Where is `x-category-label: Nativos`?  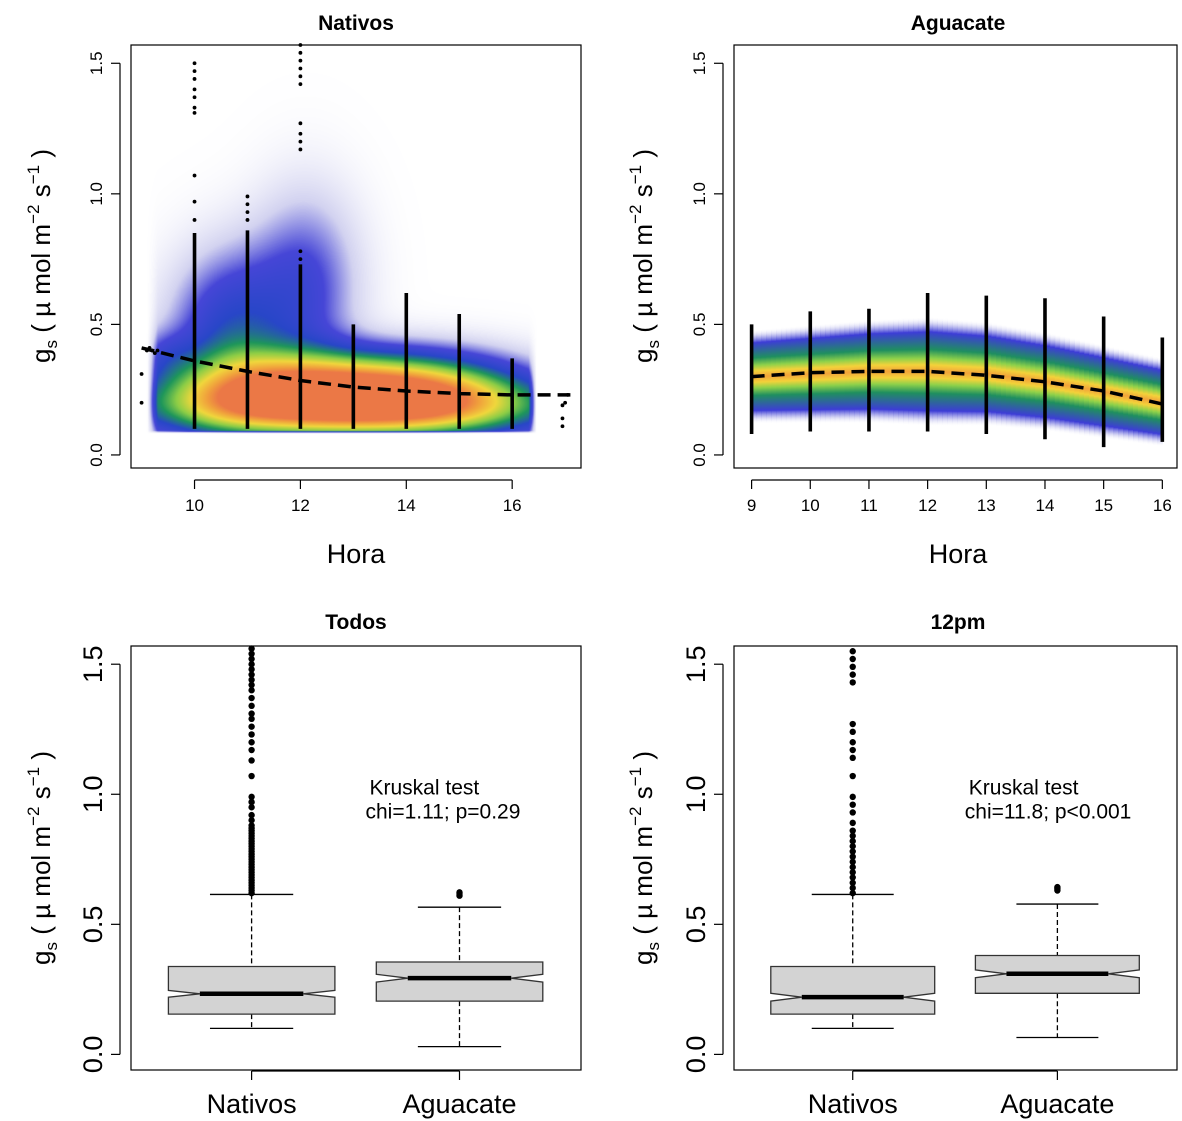 x-category-label: Nativos is located at coordinates (853, 1104).